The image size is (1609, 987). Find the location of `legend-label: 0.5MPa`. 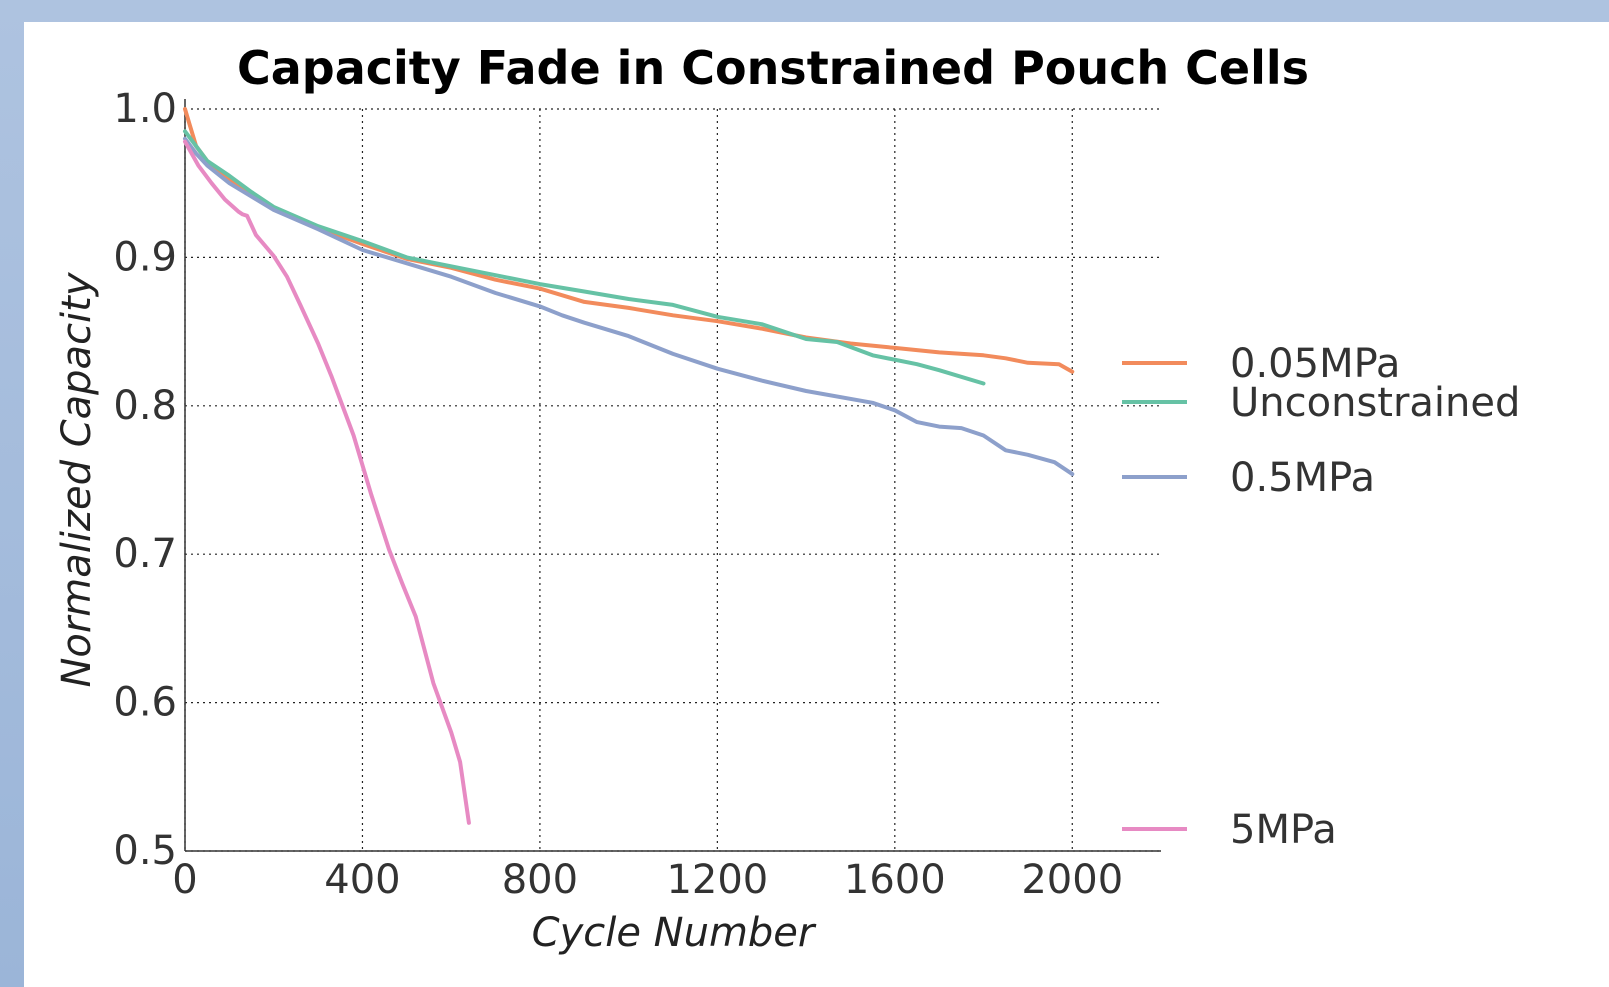

legend-label: 0.5MPa is located at coordinates (1302, 478).